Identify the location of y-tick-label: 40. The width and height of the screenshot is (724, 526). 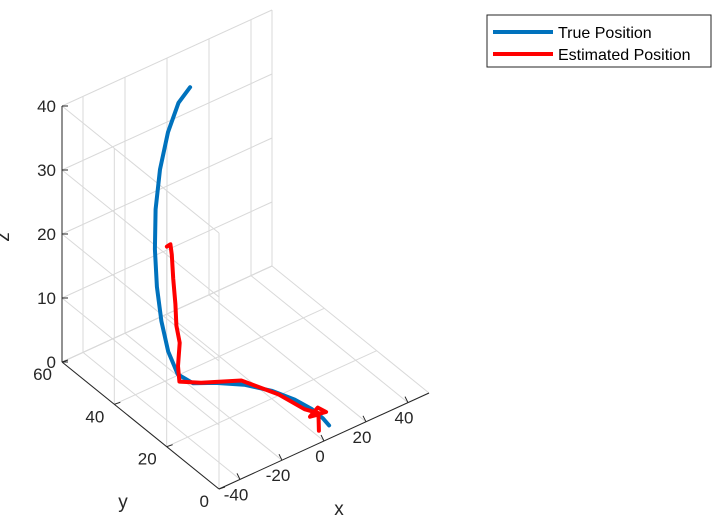
(94, 416).